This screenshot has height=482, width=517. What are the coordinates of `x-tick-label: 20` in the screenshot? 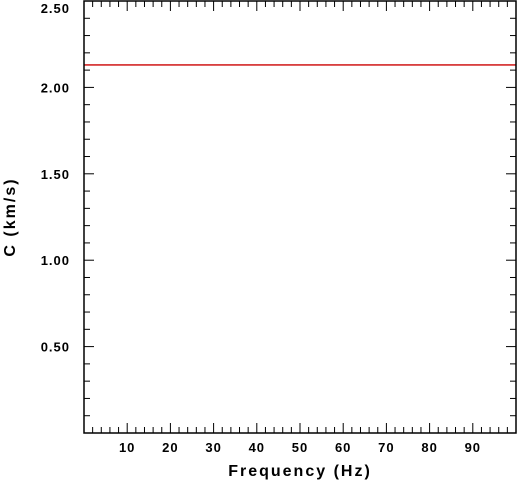 It's located at (170, 447).